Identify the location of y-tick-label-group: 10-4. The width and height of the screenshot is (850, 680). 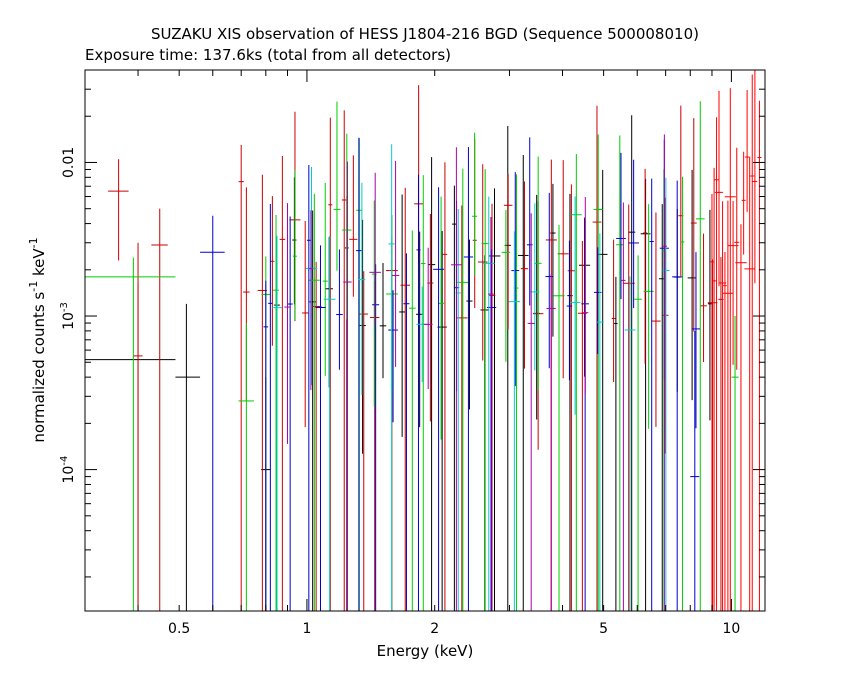
(68, 470).